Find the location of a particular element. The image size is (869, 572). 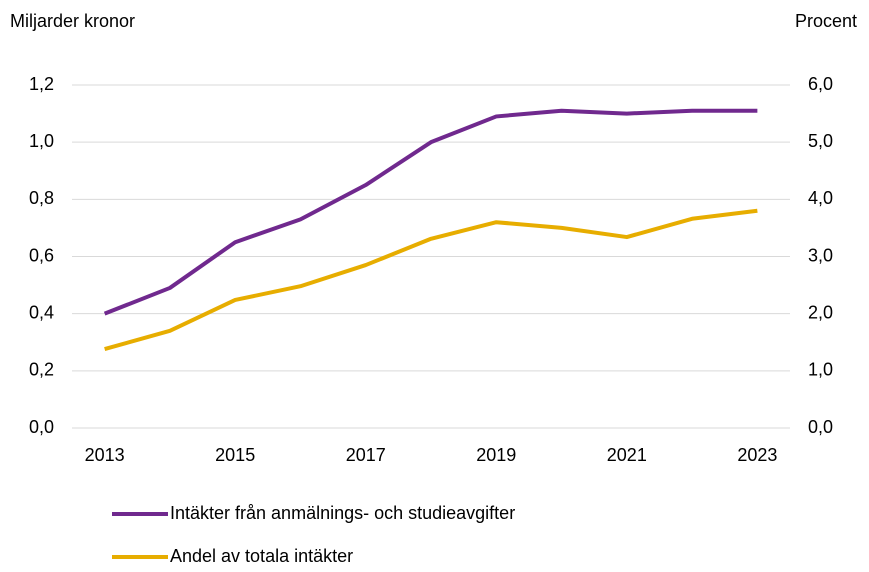

x-tick-label: 2013 is located at coordinates (105, 455).